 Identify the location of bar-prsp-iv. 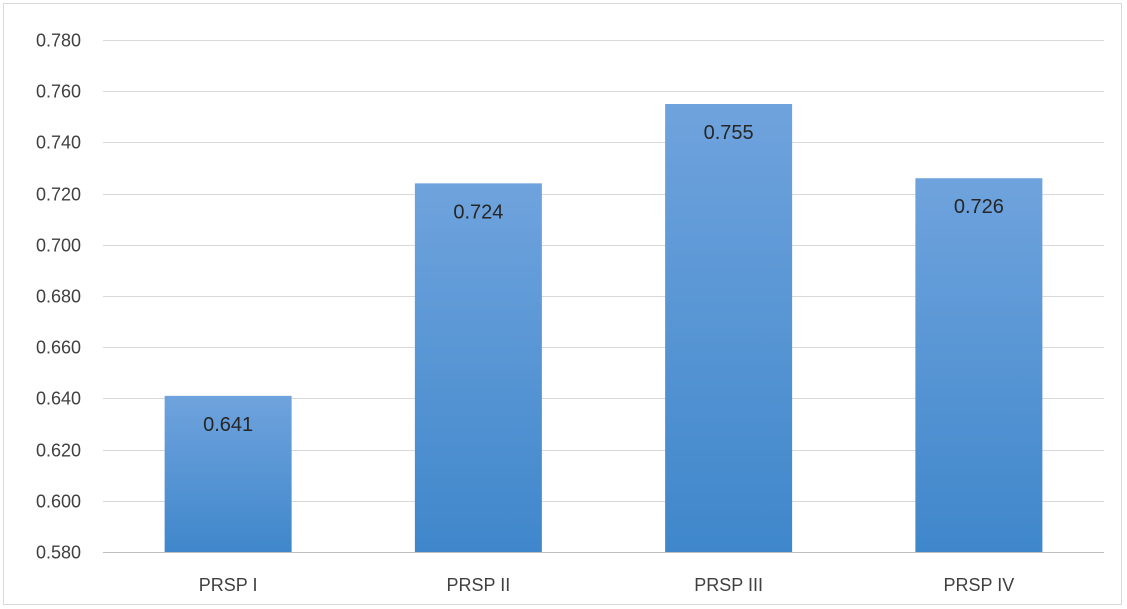
(979, 365).